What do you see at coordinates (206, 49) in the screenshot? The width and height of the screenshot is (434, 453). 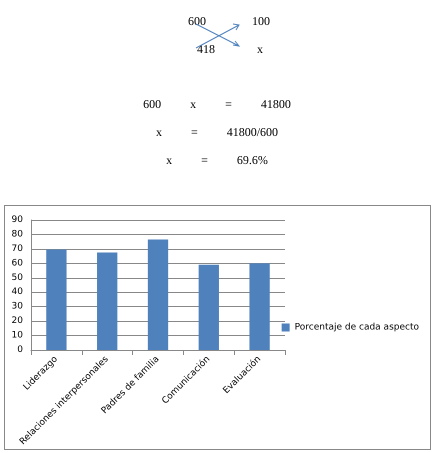 I see `text: 418` at bounding box center [206, 49].